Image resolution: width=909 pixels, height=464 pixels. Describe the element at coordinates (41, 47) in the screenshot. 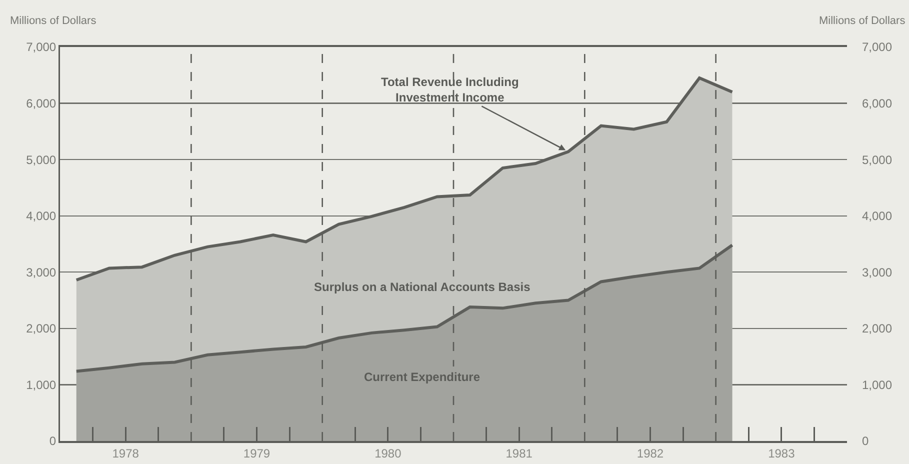

I see `y-tick-label: 7,000` at that location.